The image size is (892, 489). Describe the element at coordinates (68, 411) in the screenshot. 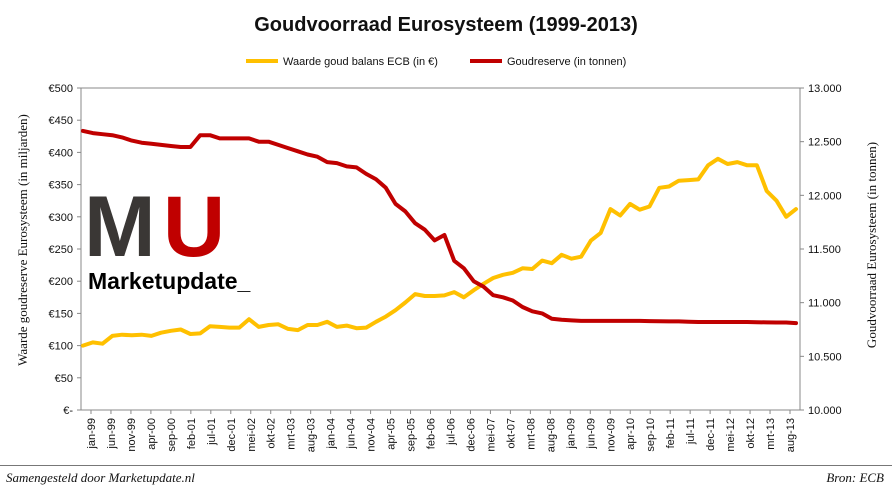

I see `left-tick-label: €-` at that location.